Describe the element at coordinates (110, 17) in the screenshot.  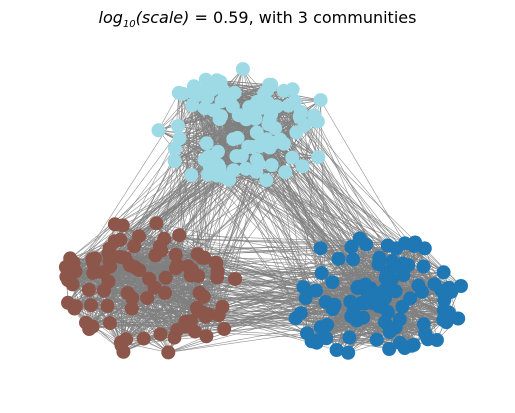
I see `title-log: log` at that location.